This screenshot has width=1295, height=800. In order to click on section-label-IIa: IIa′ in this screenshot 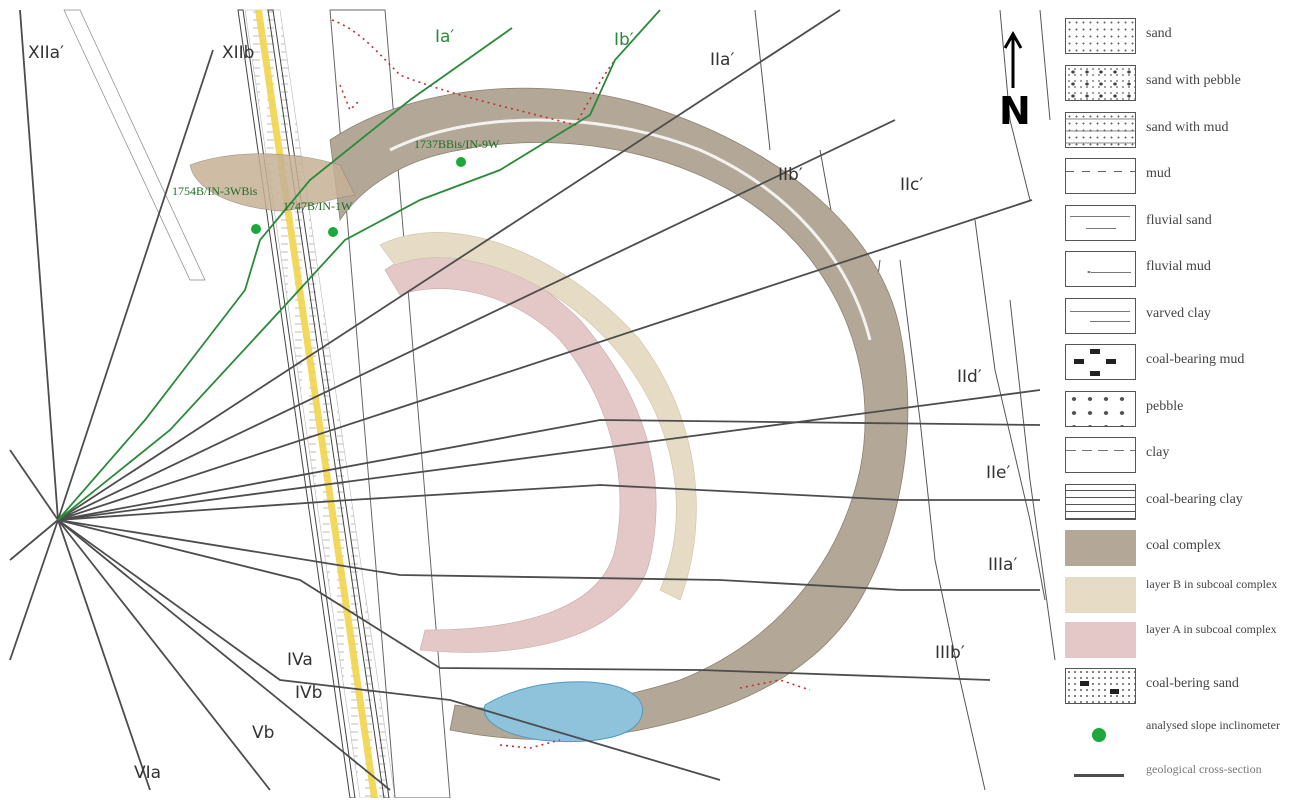, I will do `click(722, 60)`.